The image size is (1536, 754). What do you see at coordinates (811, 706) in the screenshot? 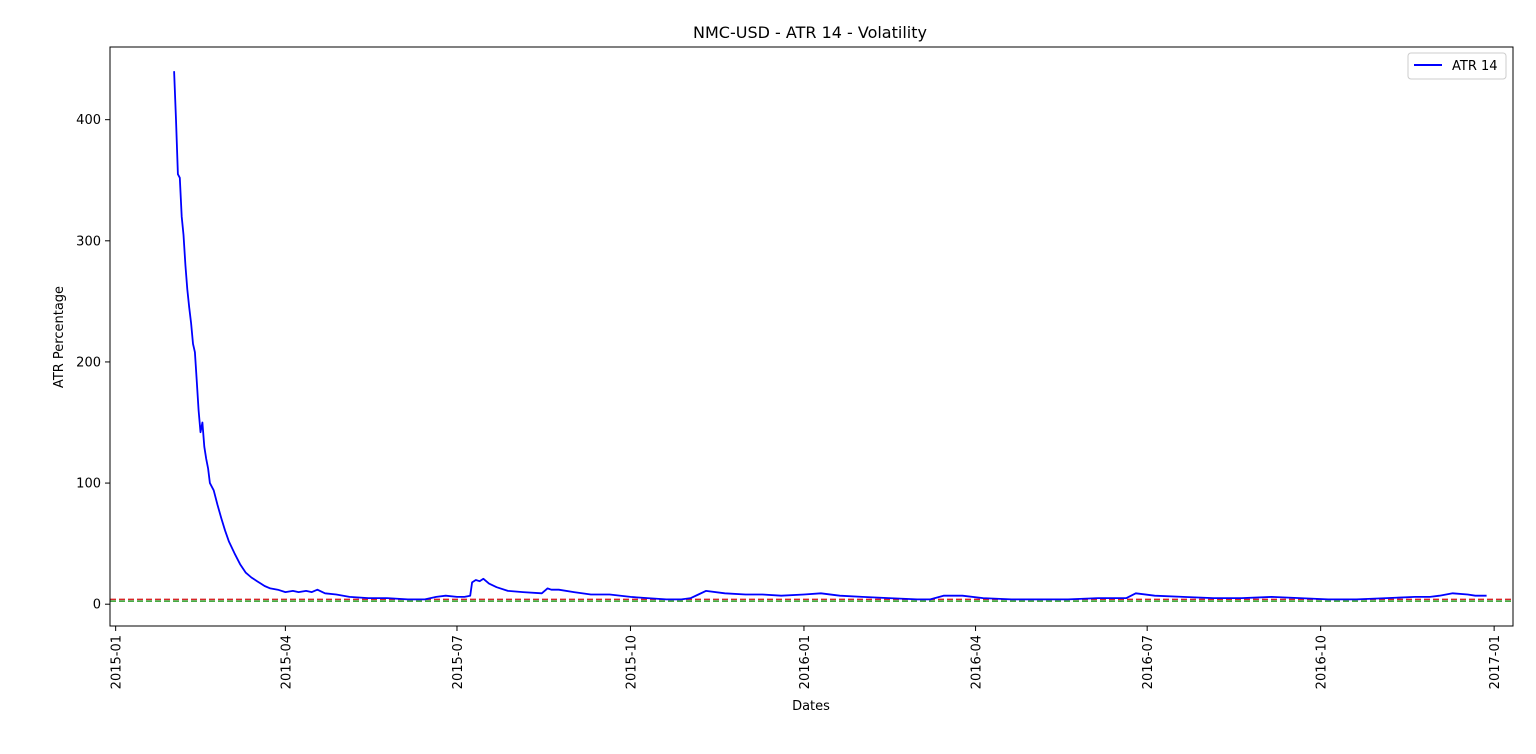
I see `x-axis-label: Dates` at bounding box center [811, 706].